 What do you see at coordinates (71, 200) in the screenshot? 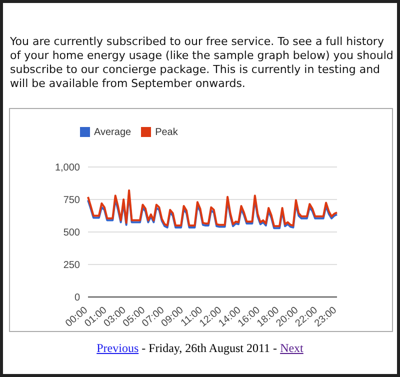
I see `y-tick-label: 750` at bounding box center [71, 200].